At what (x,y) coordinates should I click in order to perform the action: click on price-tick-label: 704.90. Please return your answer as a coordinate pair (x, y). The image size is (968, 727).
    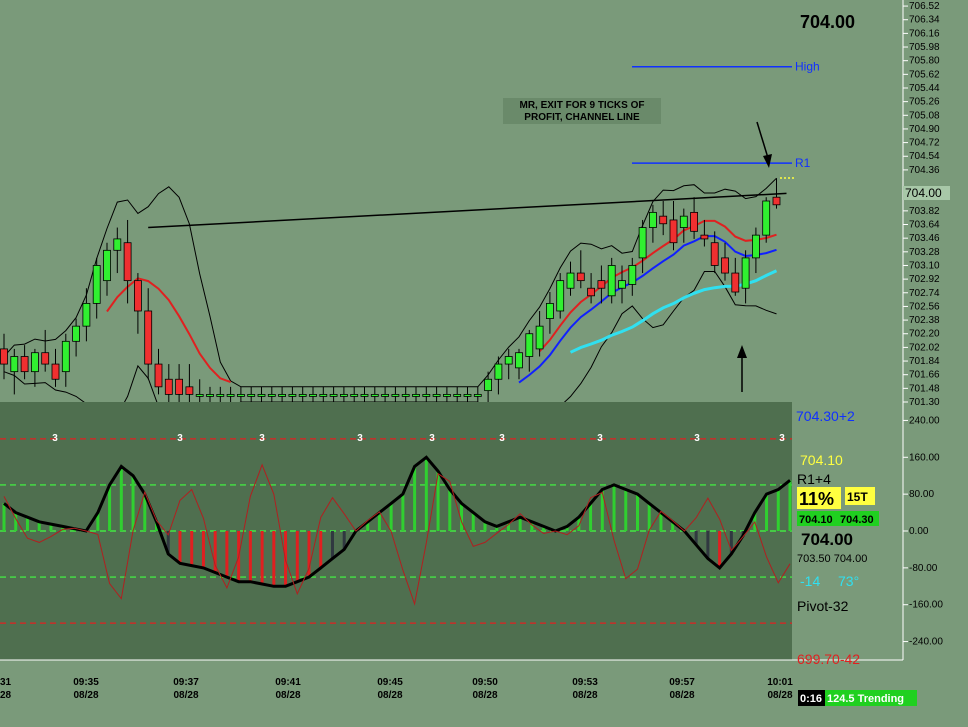
    Looking at the image, I should click on (924, 129).